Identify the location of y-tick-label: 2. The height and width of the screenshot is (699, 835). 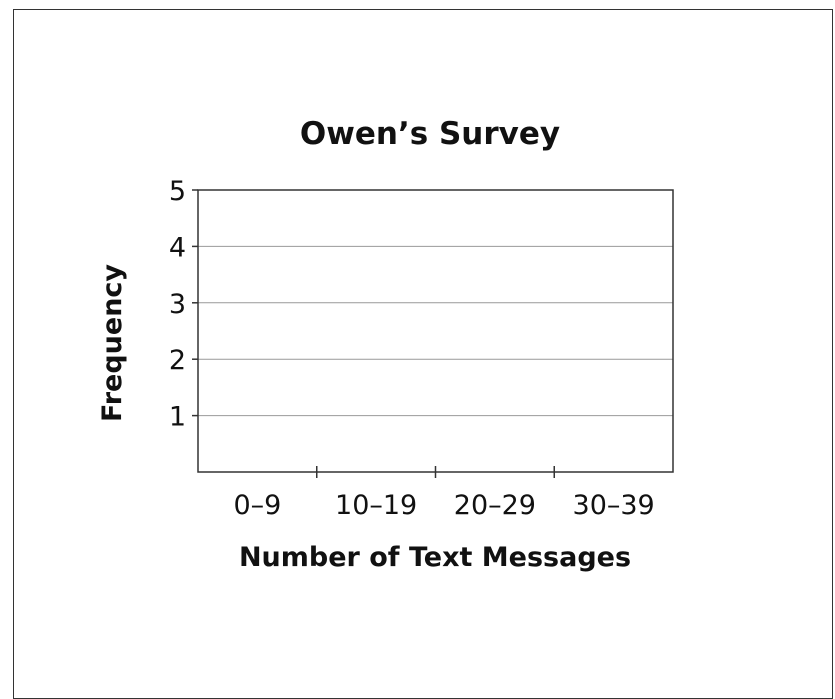
(177, 360).